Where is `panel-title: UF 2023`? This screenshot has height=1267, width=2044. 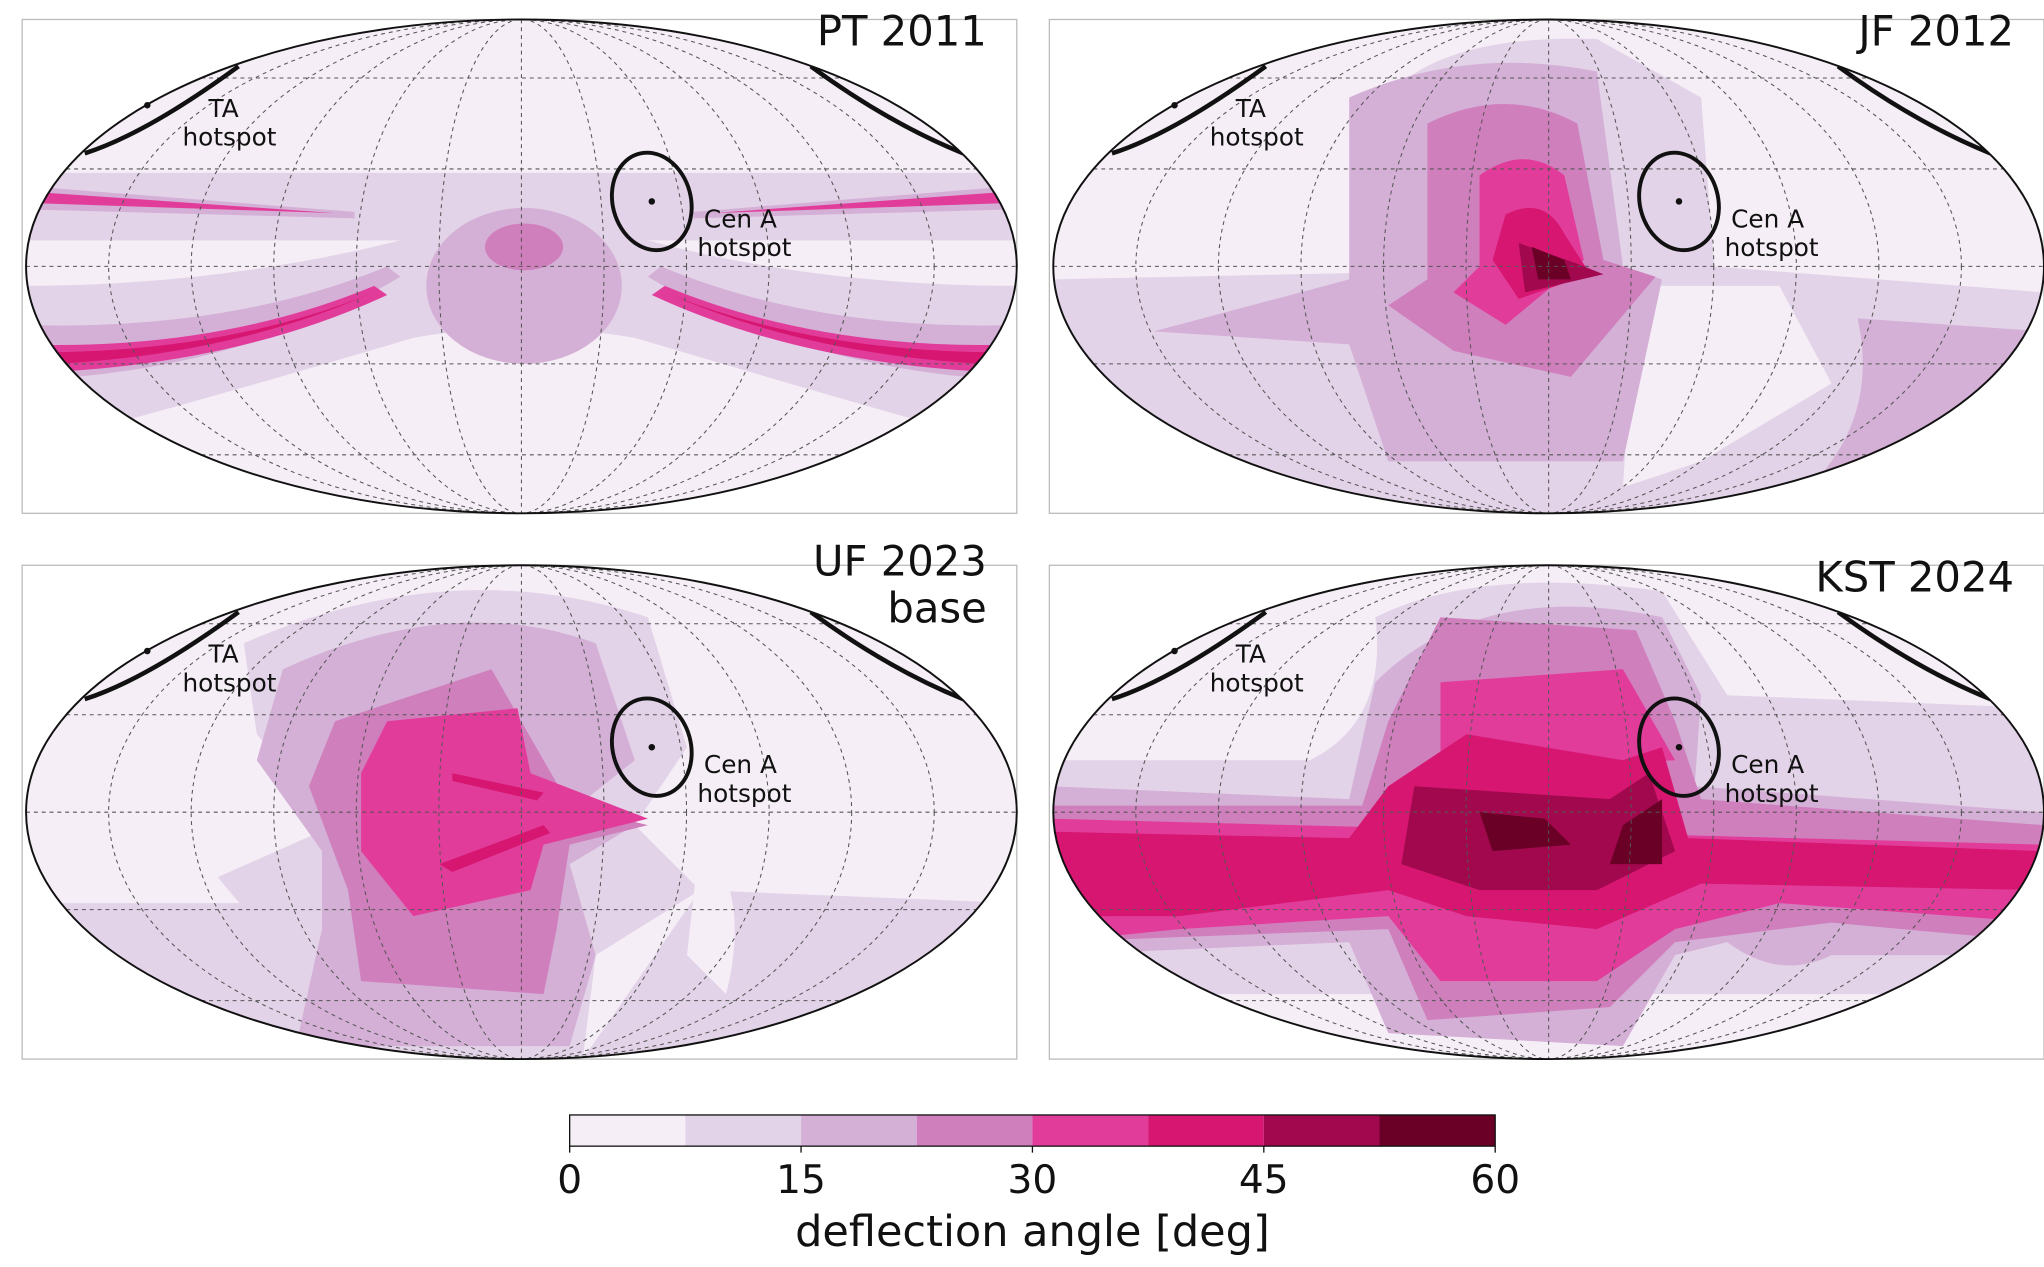
panel-title: UF 2023 is located at coordinates (900, 561).